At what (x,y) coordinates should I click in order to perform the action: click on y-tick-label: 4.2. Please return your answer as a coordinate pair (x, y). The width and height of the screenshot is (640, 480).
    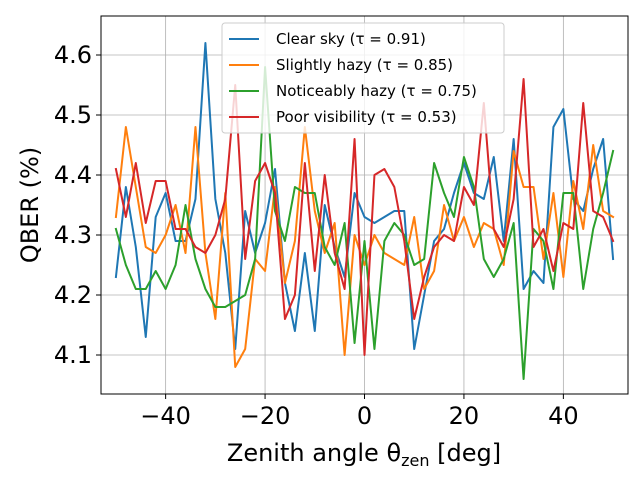
    Looking at the image, I should click on (73, 295).